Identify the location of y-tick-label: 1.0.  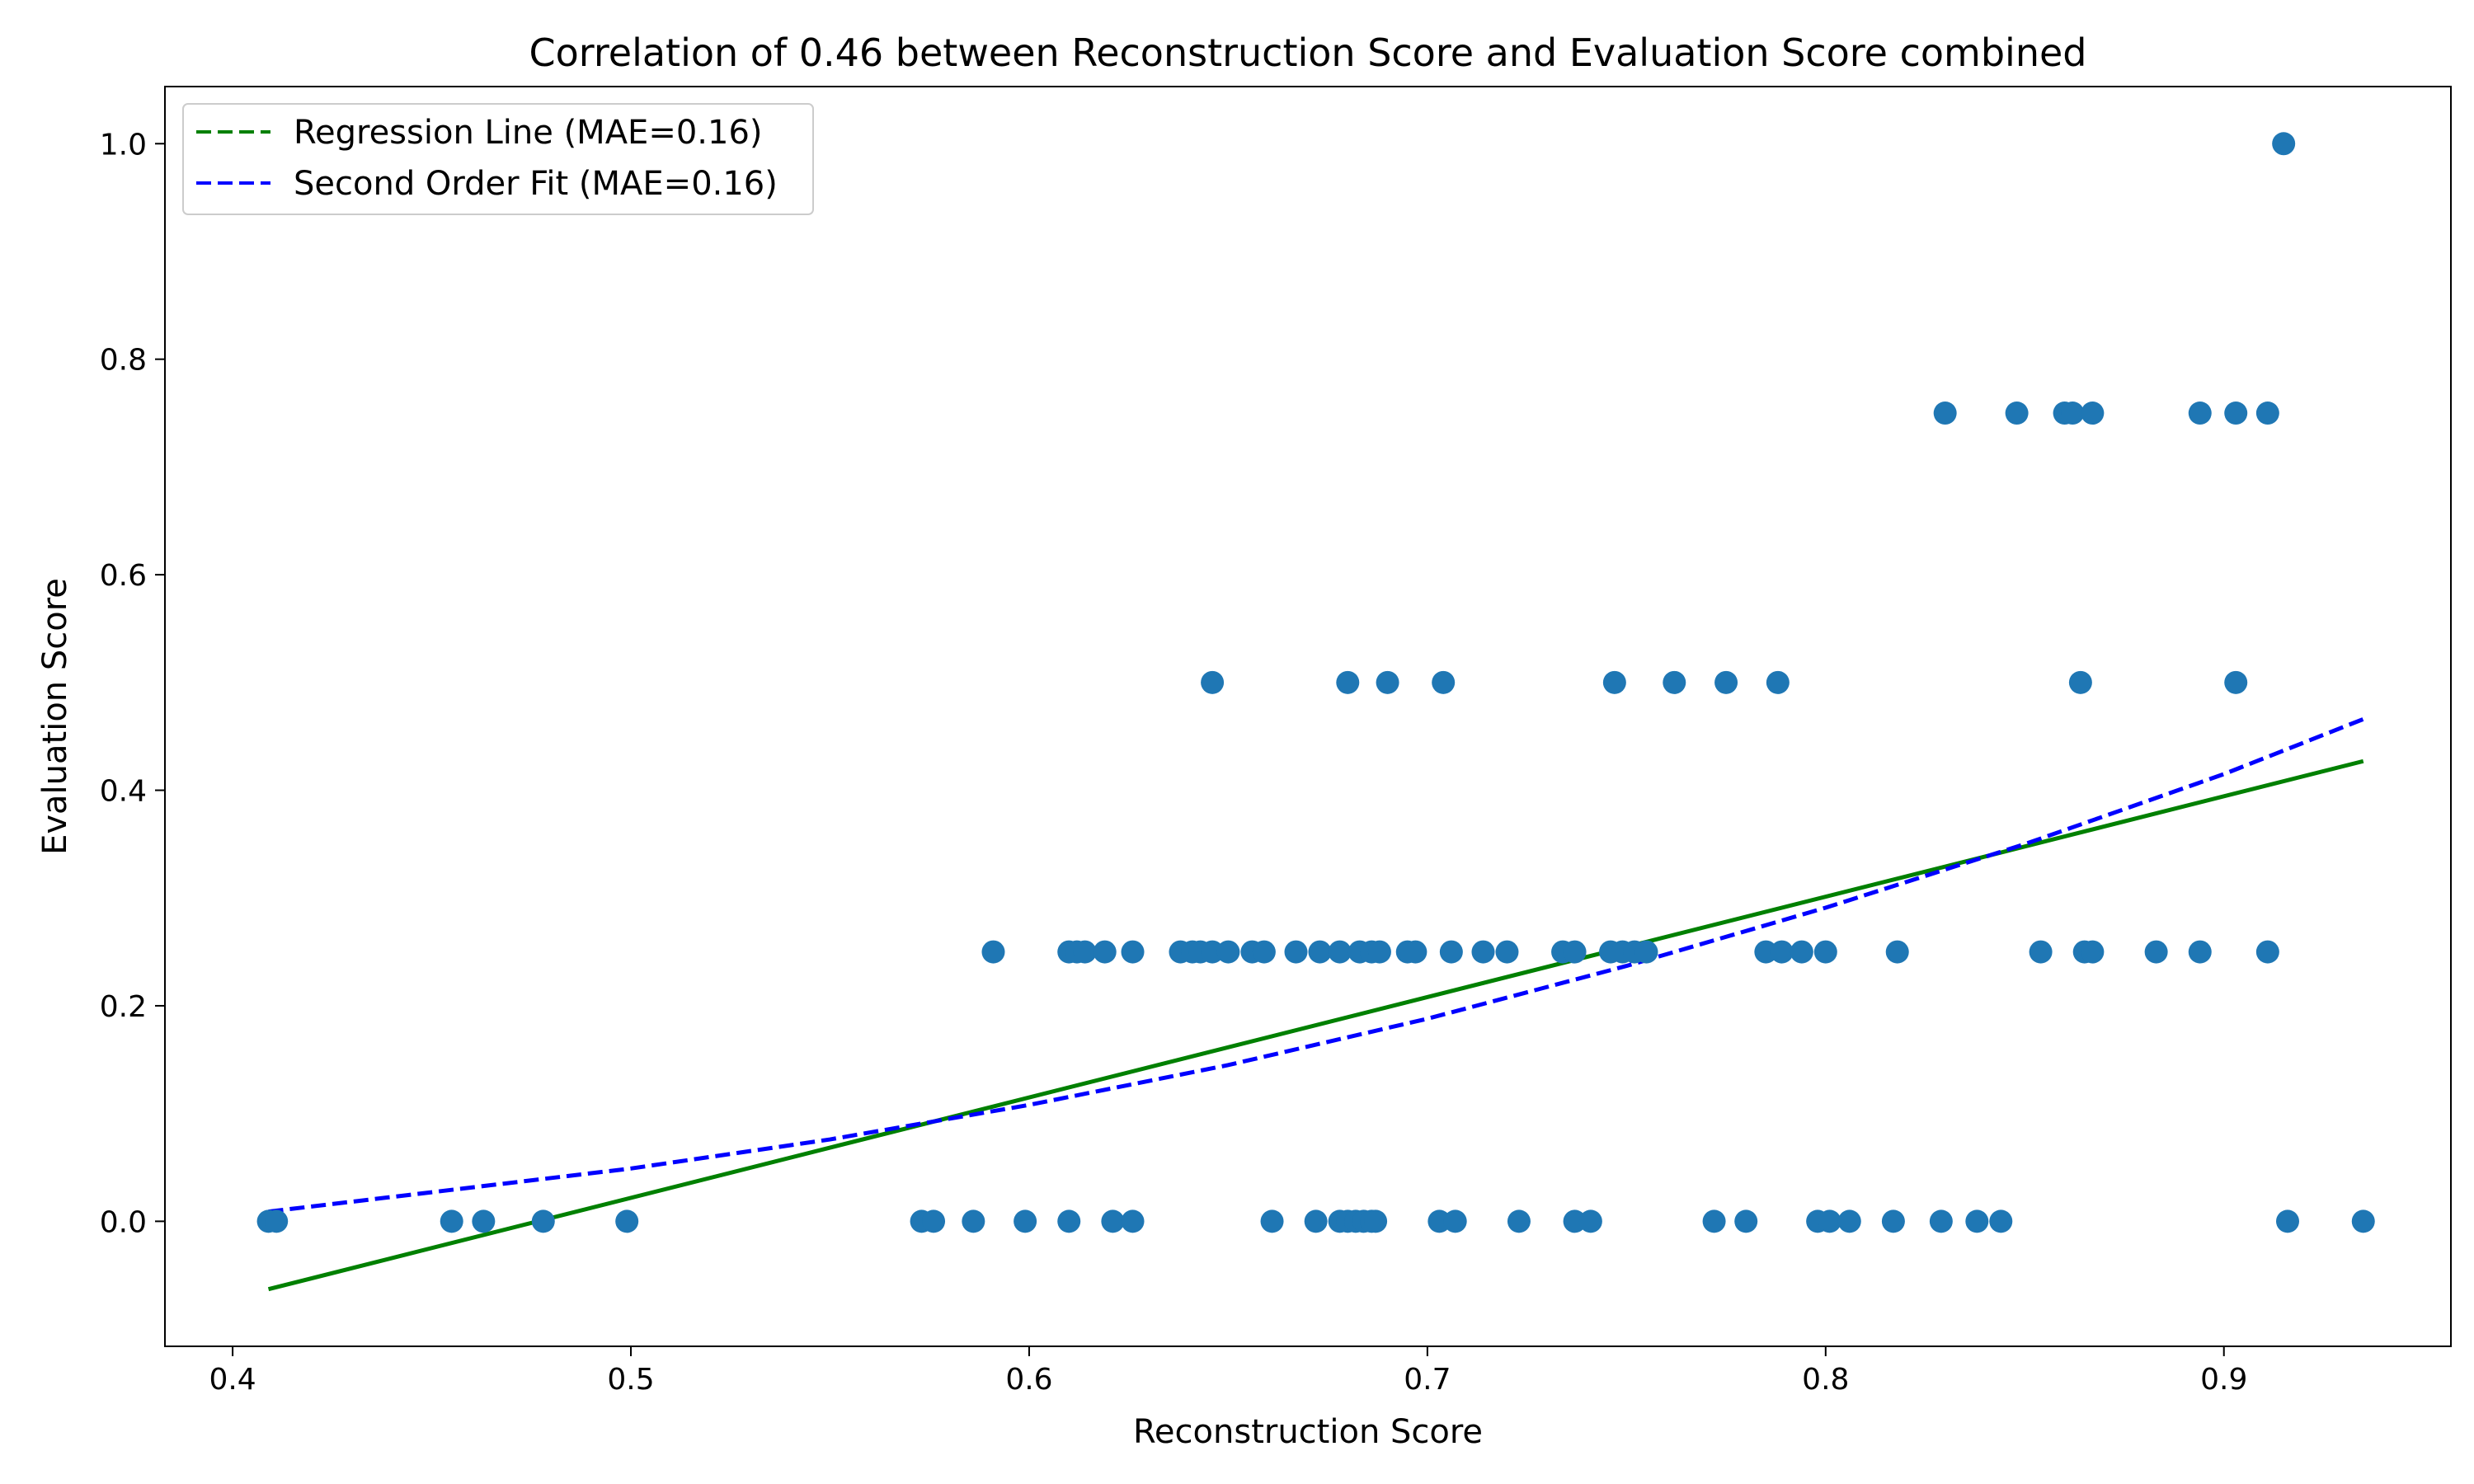
(123, 145).